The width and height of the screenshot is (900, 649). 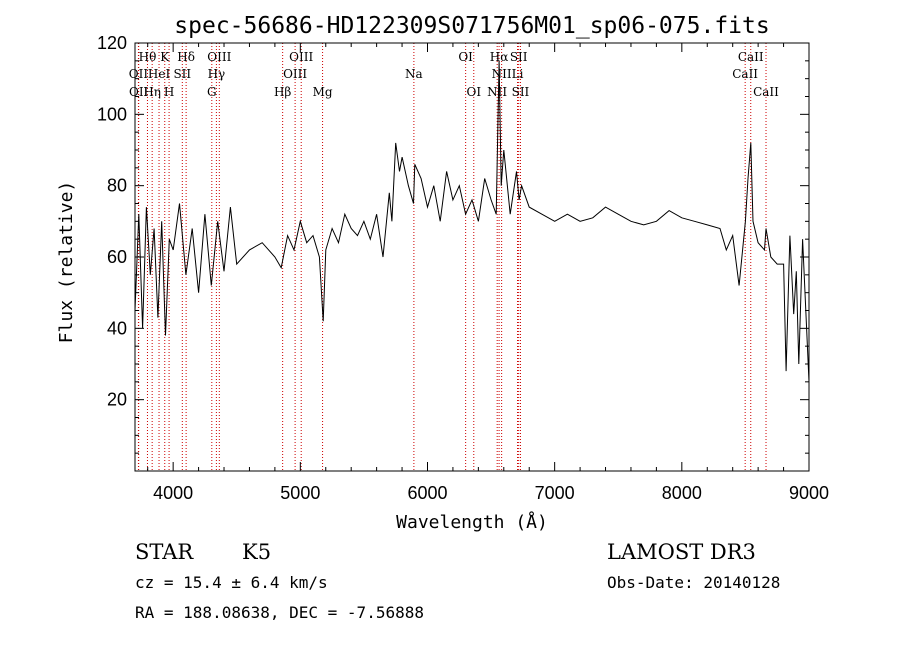 What do you see at coordinates (279, 612) in the screenshot?
I see `coordinates: RA = 188.08638, DEC = -7.56888` at bounding box center [279, 612].